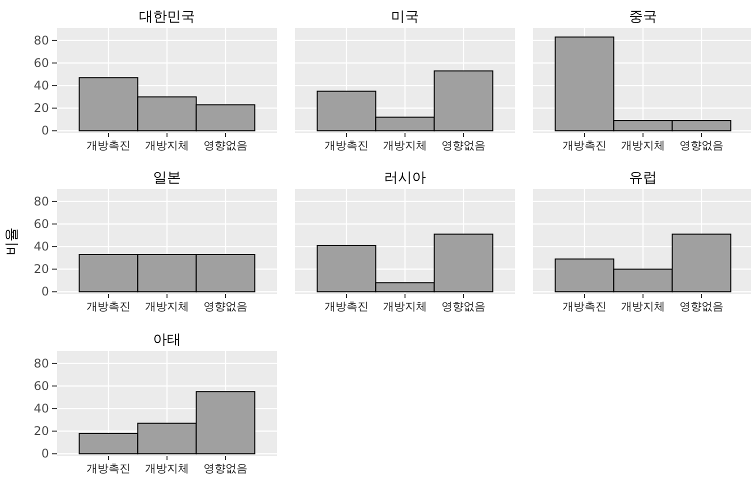 The height and width of the screenshot is (480, 751). What do you see at coordinates (167, 178) in the screenshot?
I see `chart-title: 일본` at bounding box center [167, 178].